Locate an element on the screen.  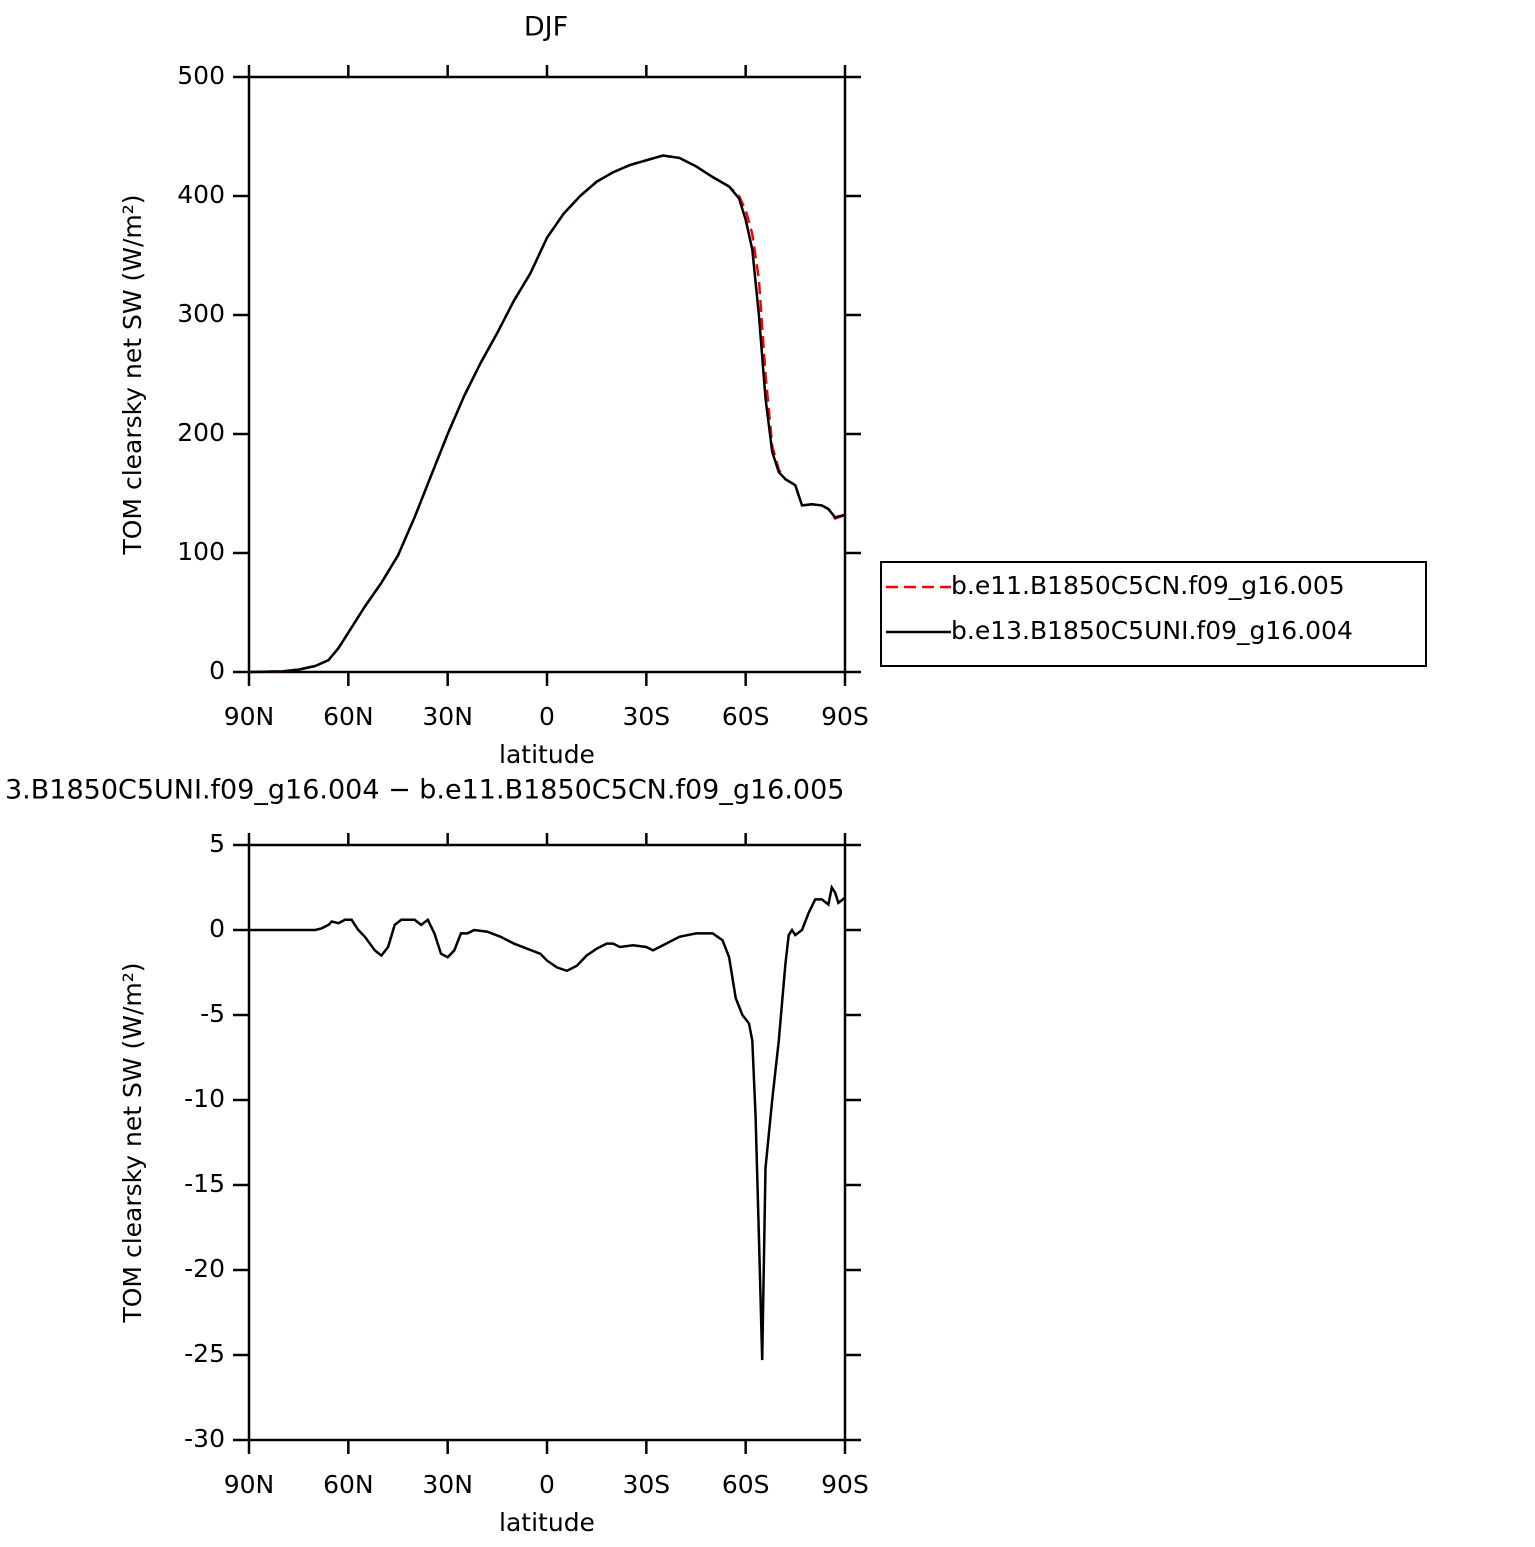
y-tick-label: 400 is located at coordinates (201, 194).